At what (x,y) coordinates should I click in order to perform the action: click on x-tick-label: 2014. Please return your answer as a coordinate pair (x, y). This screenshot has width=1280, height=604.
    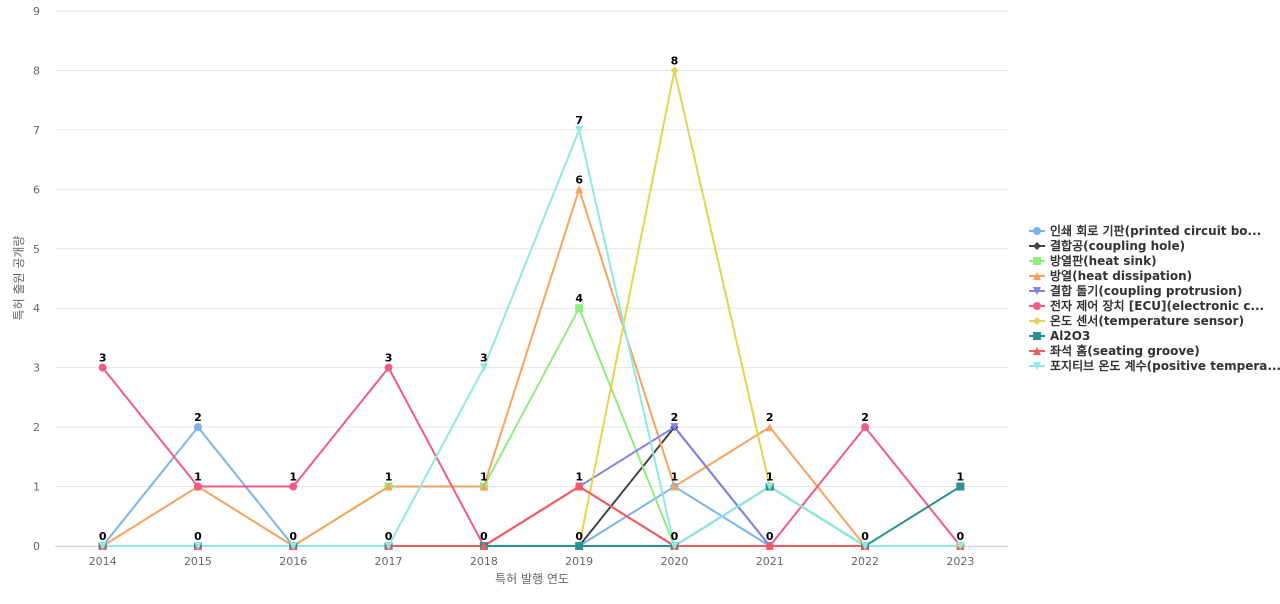
    Looking at the image, I should click on (103, 561).